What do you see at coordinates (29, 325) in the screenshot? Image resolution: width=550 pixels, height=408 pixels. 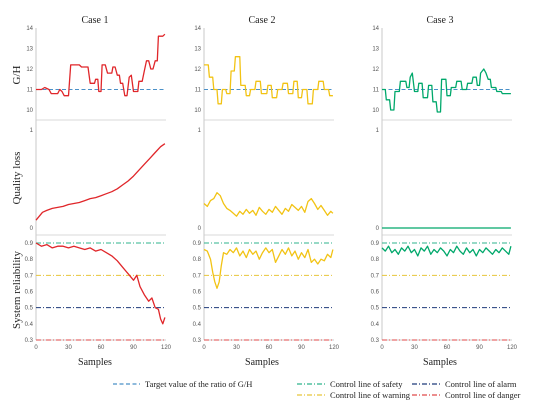 I see `y-tick-sr-case1-1: 0.4` at bounding box center [29, 325].